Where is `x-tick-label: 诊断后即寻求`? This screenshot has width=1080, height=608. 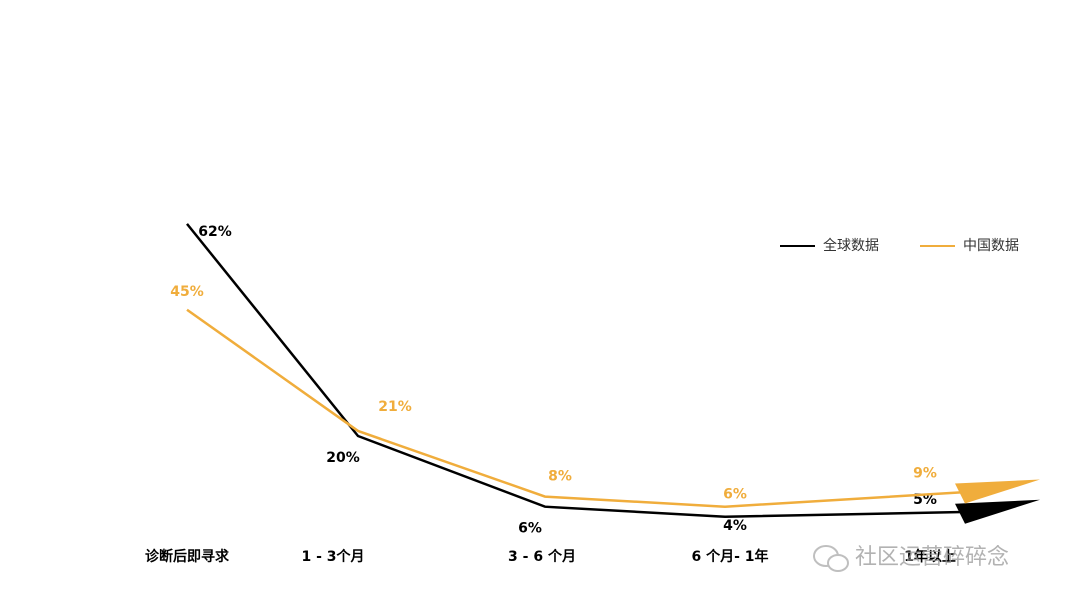
x-tick-label: 诊断后即寻求 is located at coordinates (187, 556).